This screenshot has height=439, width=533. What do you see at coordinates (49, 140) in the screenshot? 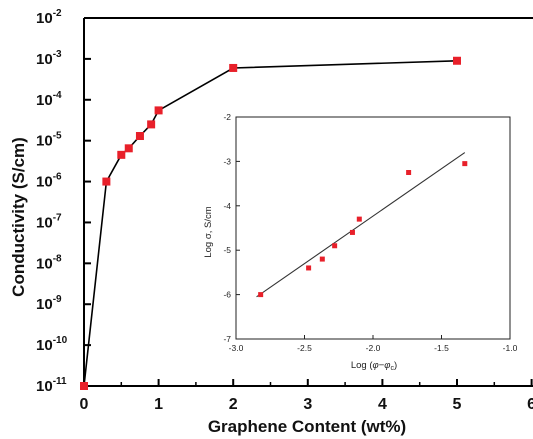
I see `y-tick-label: 10⁻⁵` at bounding box center [49, 140].